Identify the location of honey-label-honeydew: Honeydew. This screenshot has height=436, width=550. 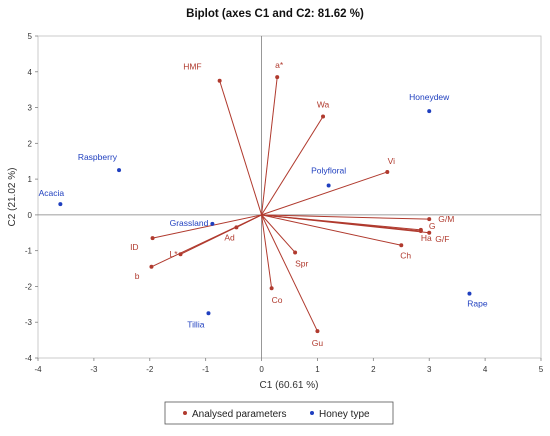
(429, 97).